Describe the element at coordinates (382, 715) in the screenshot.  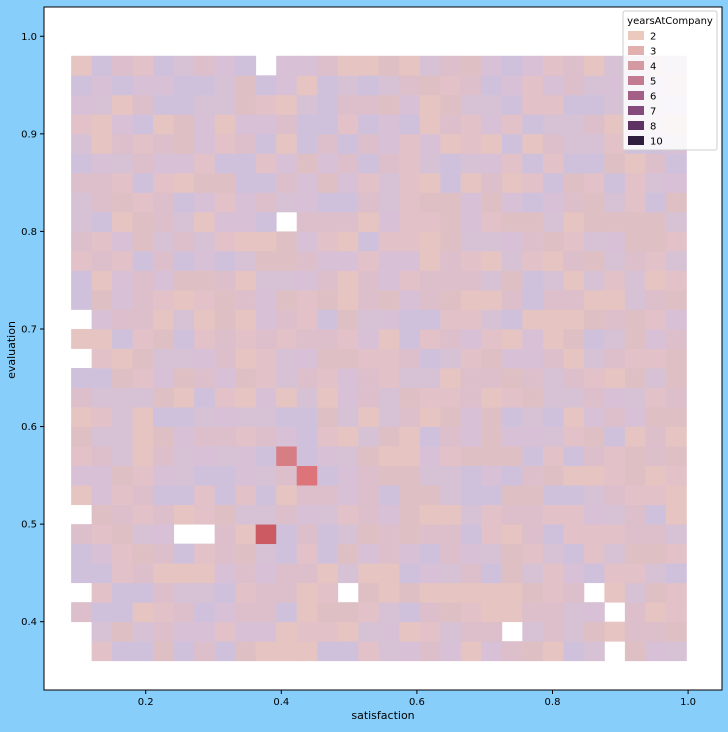
I see `x-axis-label: satisfaction` at that location.